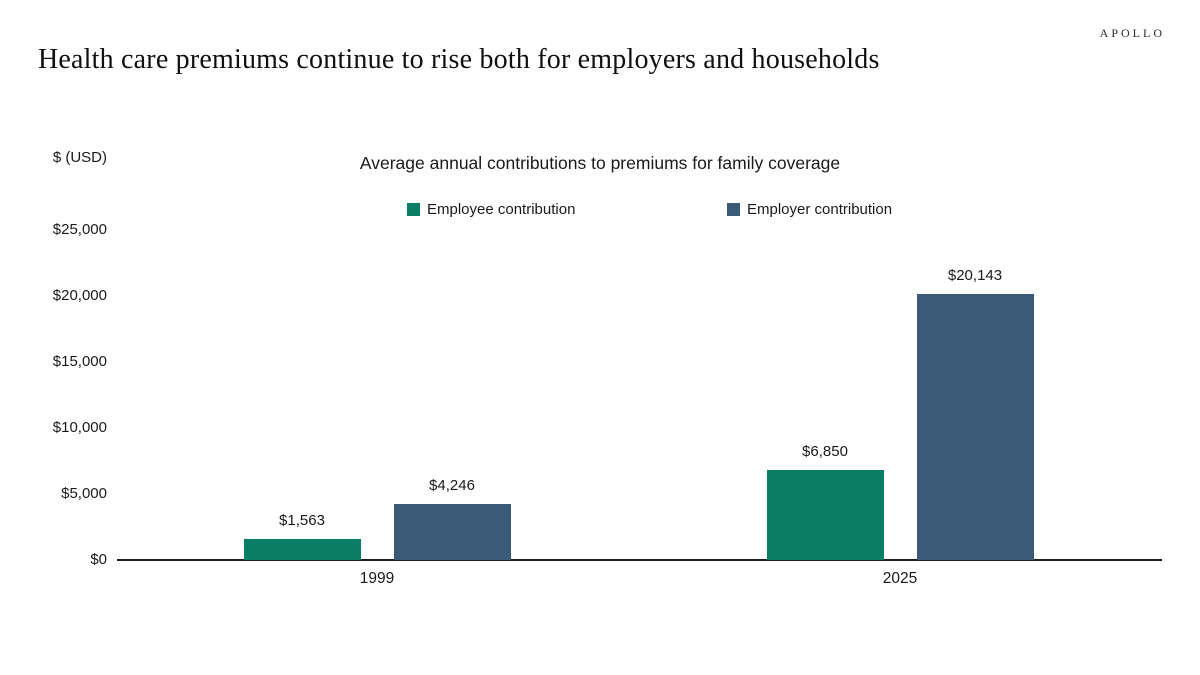  I want to click on y-axis-unit-label: $ (USD), so click(79, 157).